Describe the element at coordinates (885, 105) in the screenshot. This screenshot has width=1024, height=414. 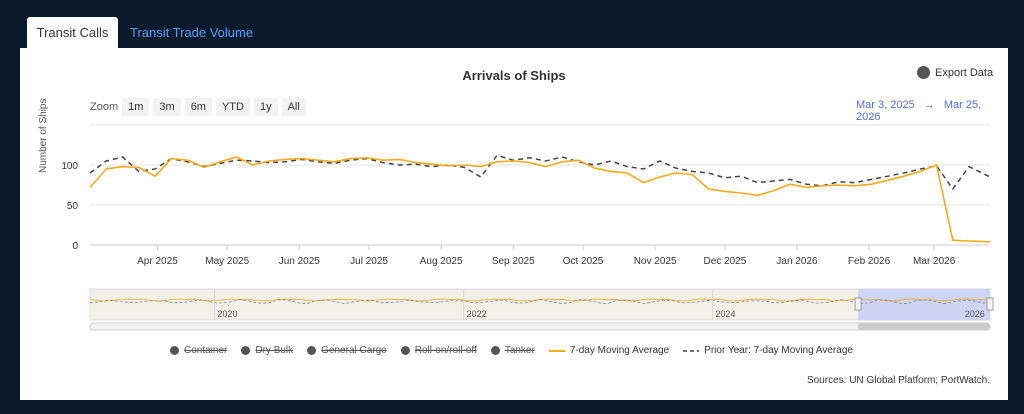
I see `range-from: Mar 3, 2025` at that location.